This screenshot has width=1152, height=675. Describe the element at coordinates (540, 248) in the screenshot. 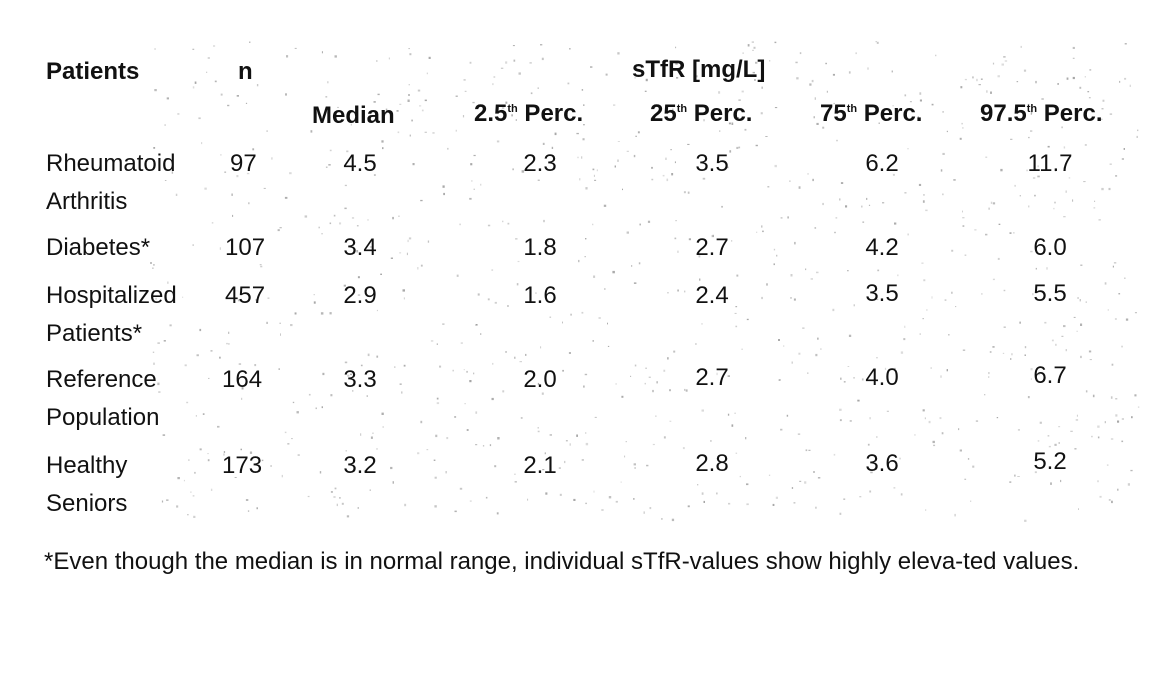

I see `cell-p2-5: 1.8` at that location.